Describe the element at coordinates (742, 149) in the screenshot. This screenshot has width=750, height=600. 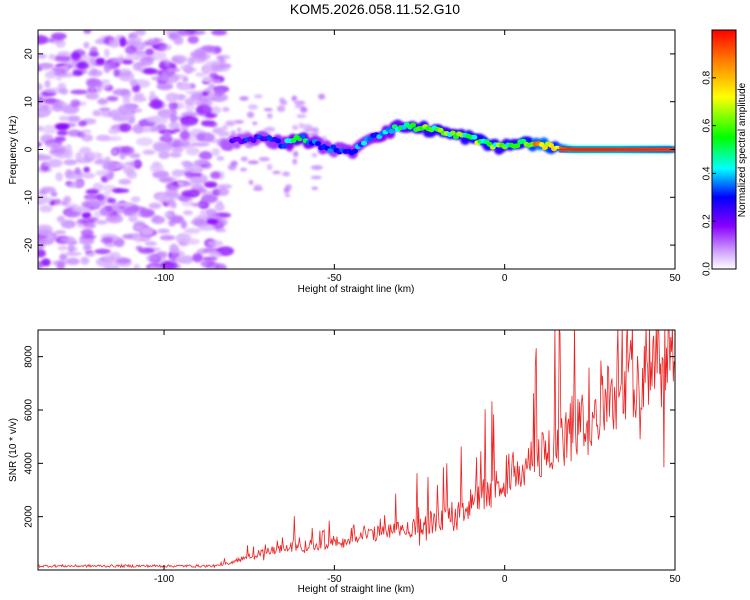
I see `colorbar-label: Normalized spectral amplitude` at that location.